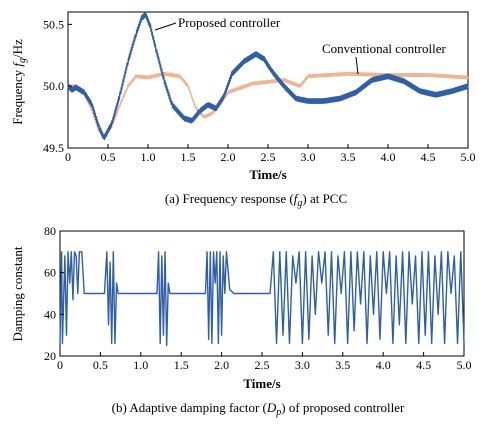 Image resolution: width=484 pixels, height=430 pixels. Describe the element at coordinates (53, 86) in the screenshot. I see `plot-a-y-tick-label-1: 50.0` at that location.